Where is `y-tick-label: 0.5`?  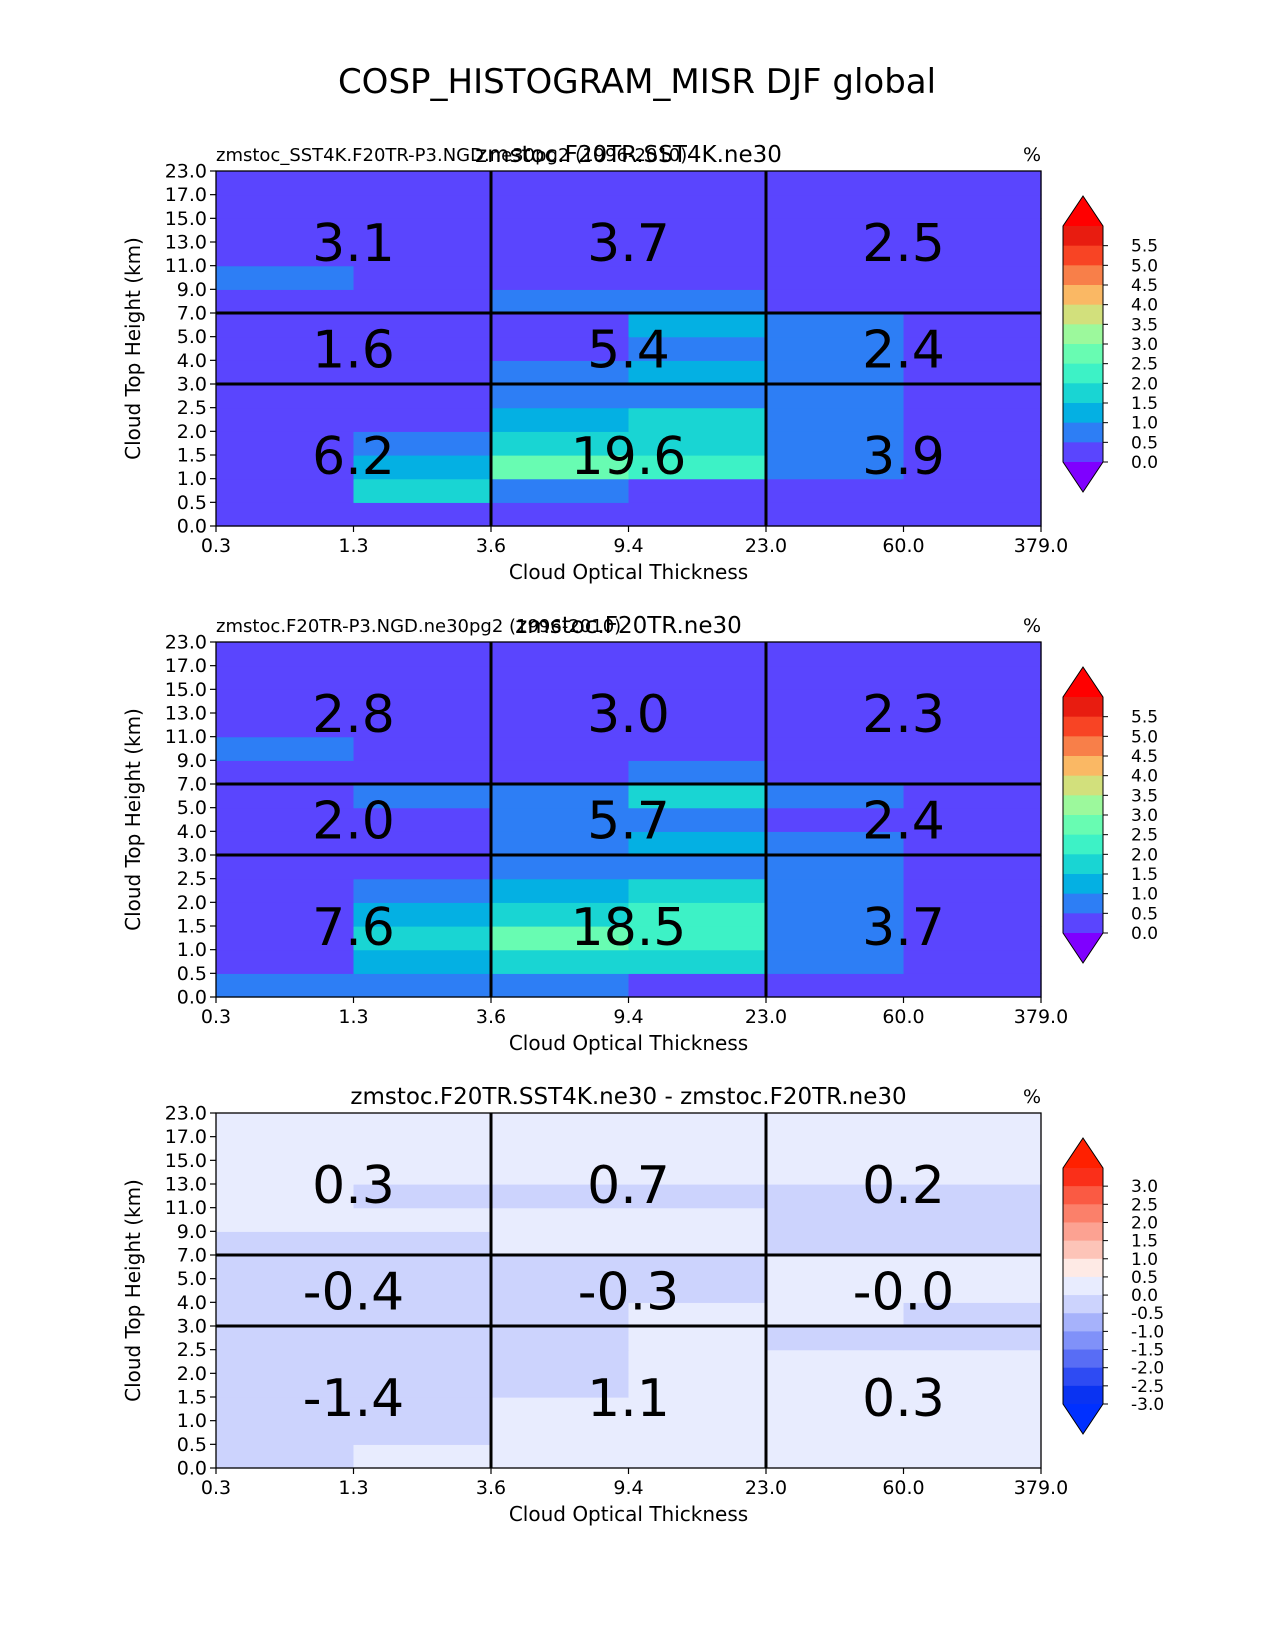
y-tick-label: 0.5 is located at coordinates (192, 1445).